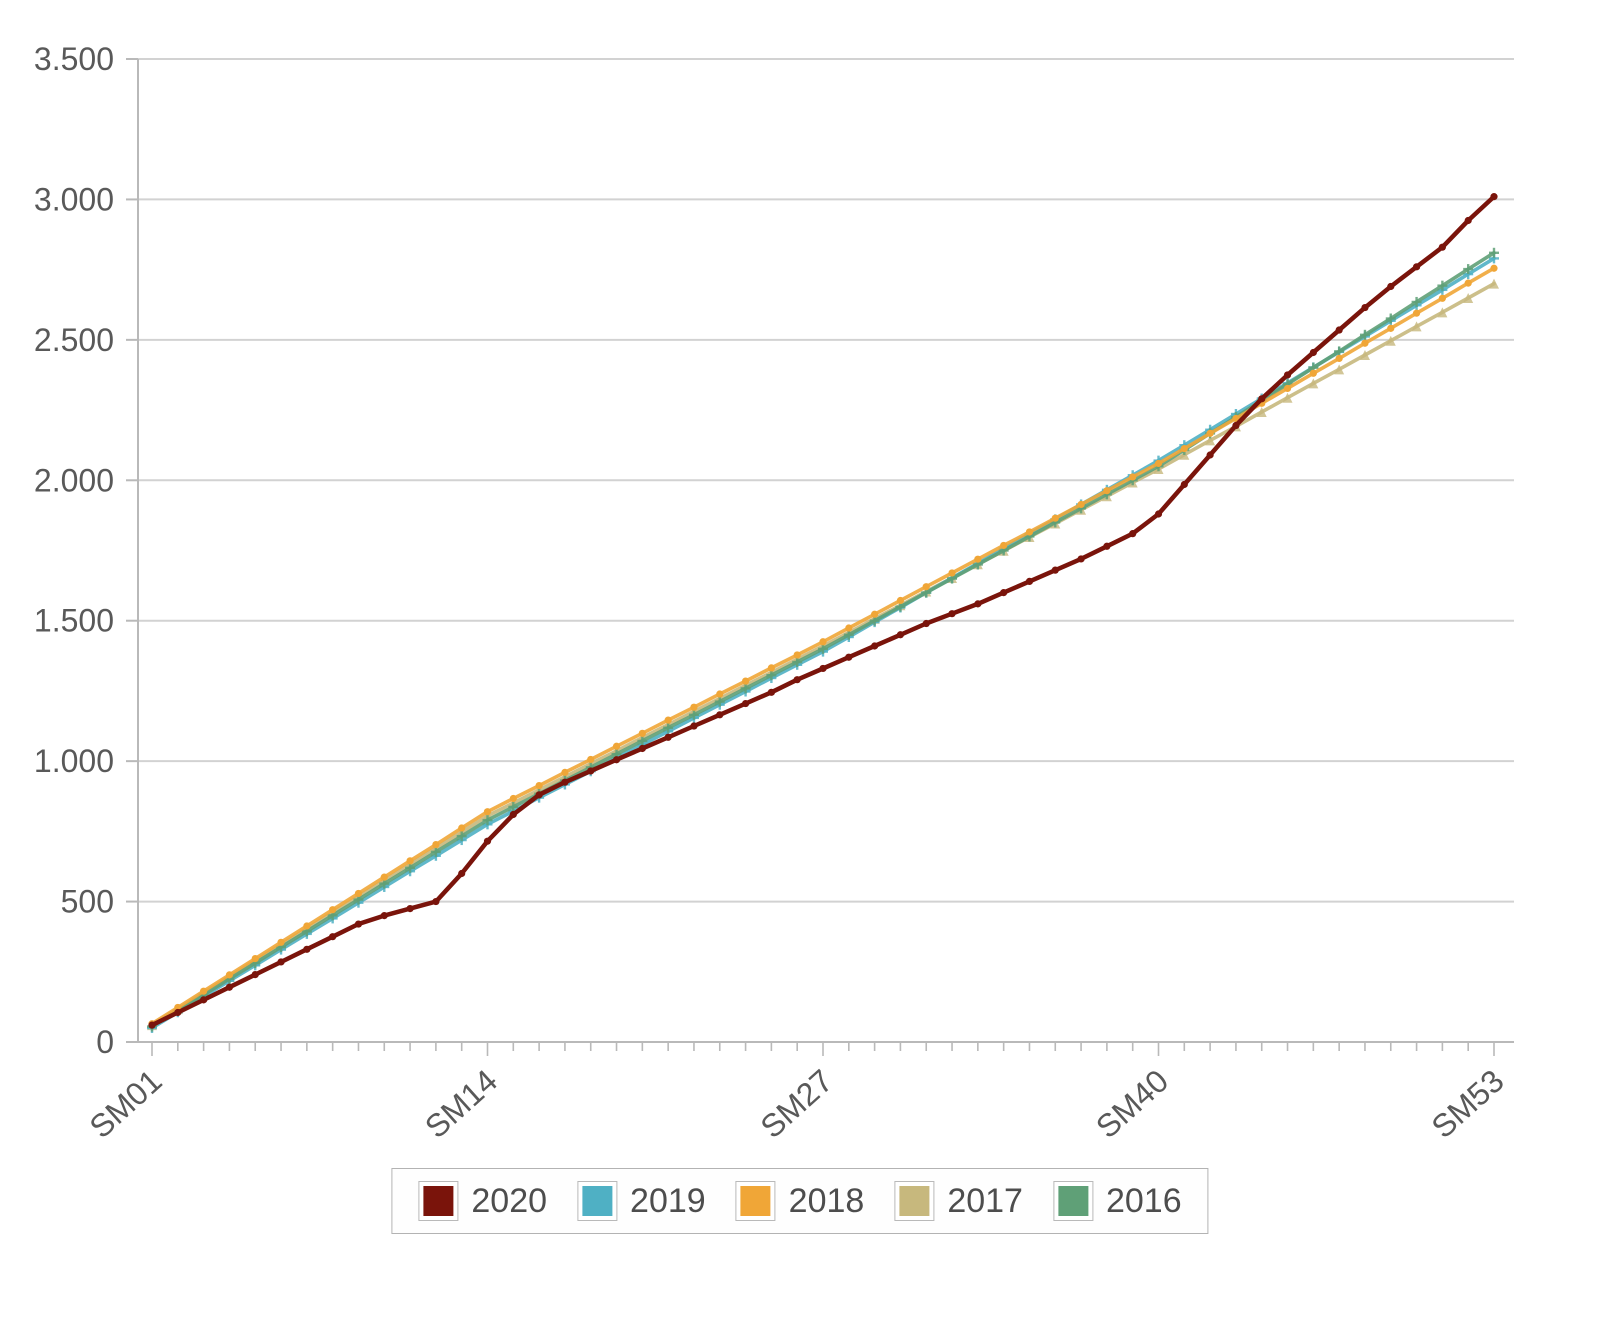 Image resolution: width=1600 pixels, height=1324 pixels. What do you see at coordinates (1467, 1103) in the screenshot?
I see `x-axis-label: SM53` at bounding box center [1467, 1103].